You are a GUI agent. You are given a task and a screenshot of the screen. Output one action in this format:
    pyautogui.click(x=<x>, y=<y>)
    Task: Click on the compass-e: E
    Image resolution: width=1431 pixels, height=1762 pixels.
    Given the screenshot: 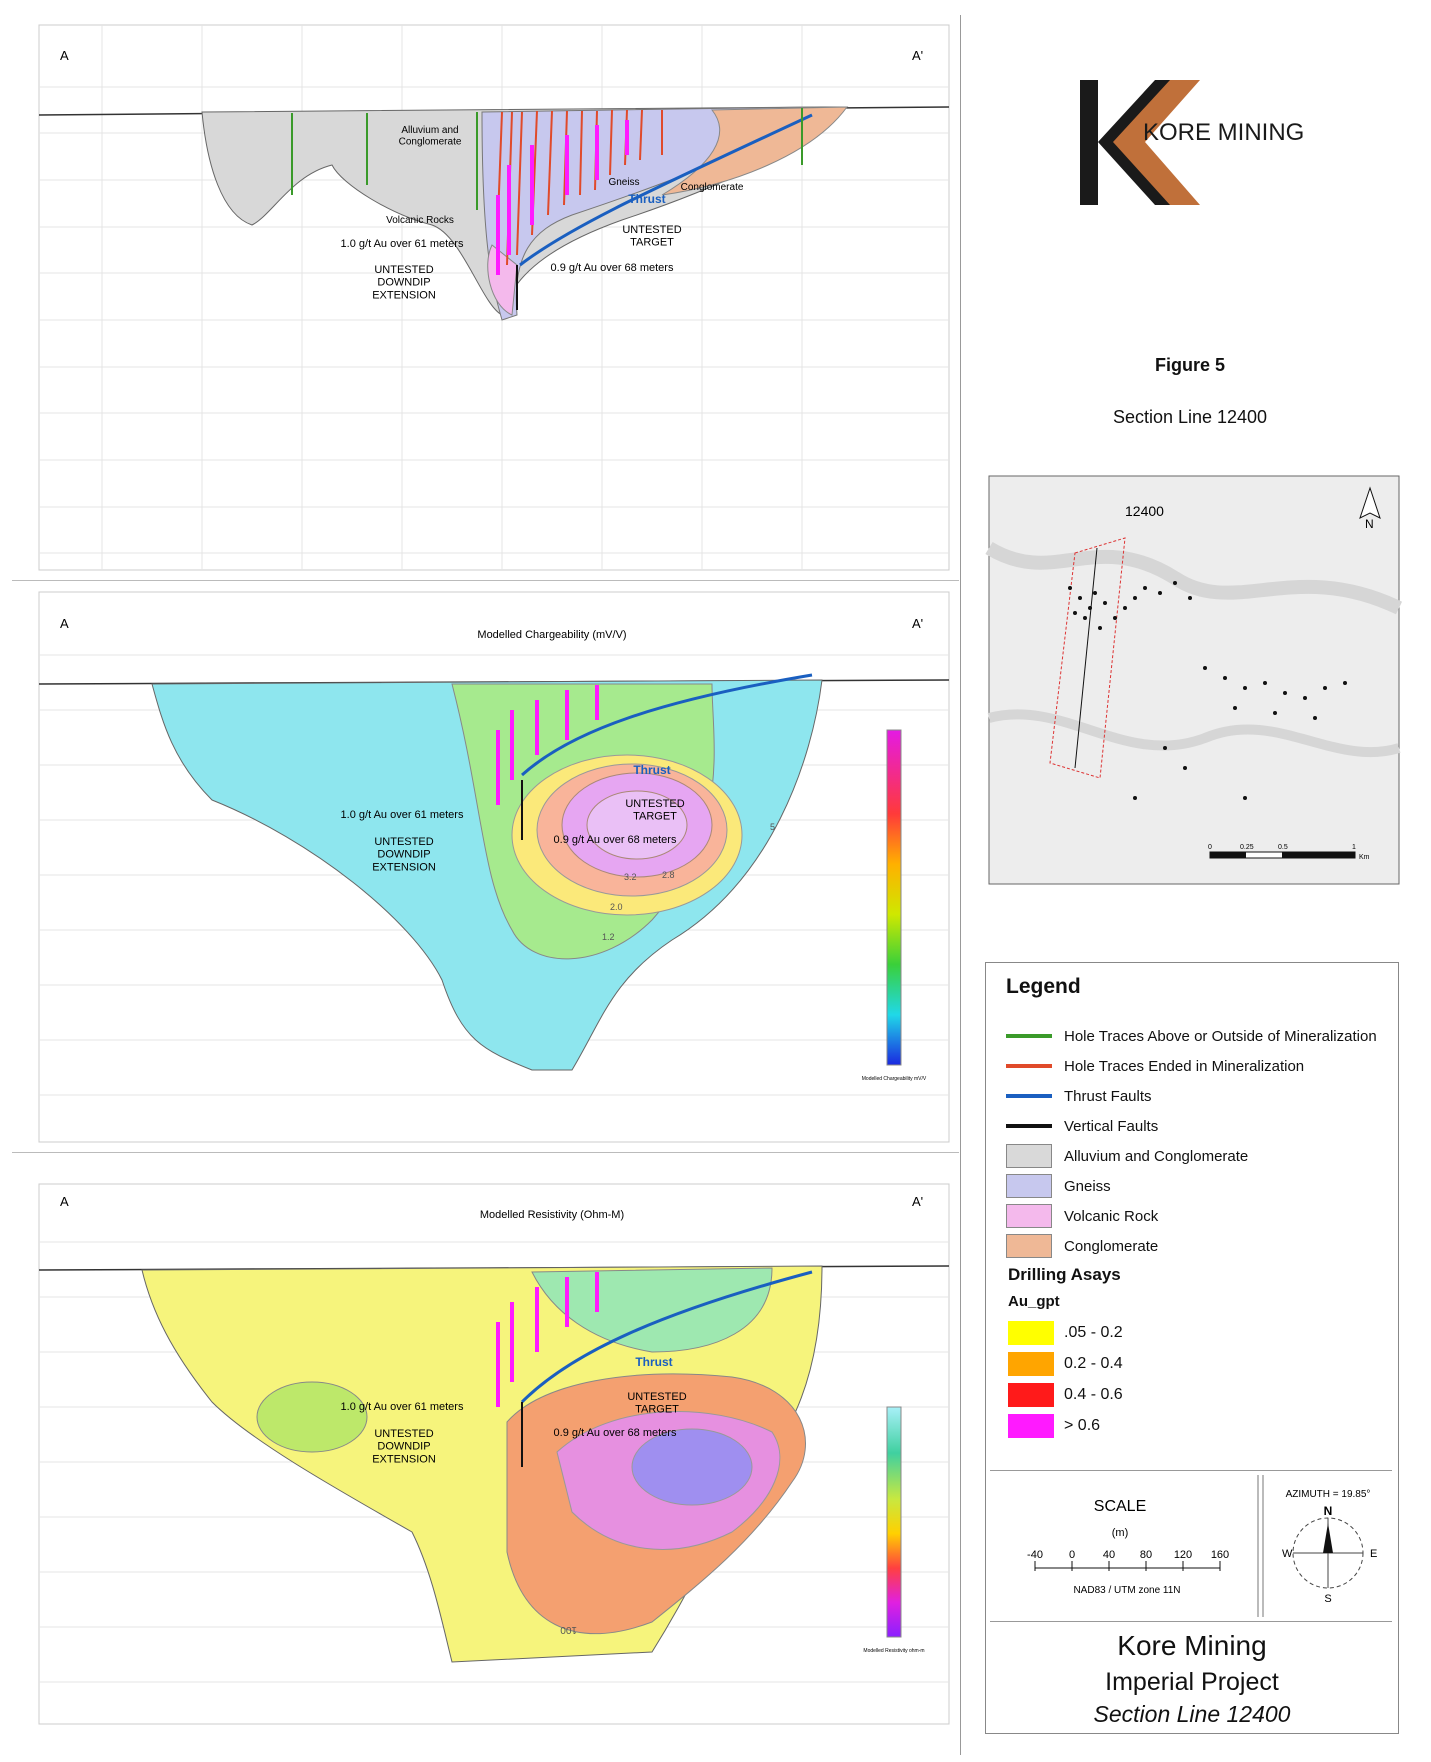 What is the action you would take?
    pyautogui.click(x=1373, y=1554)
    